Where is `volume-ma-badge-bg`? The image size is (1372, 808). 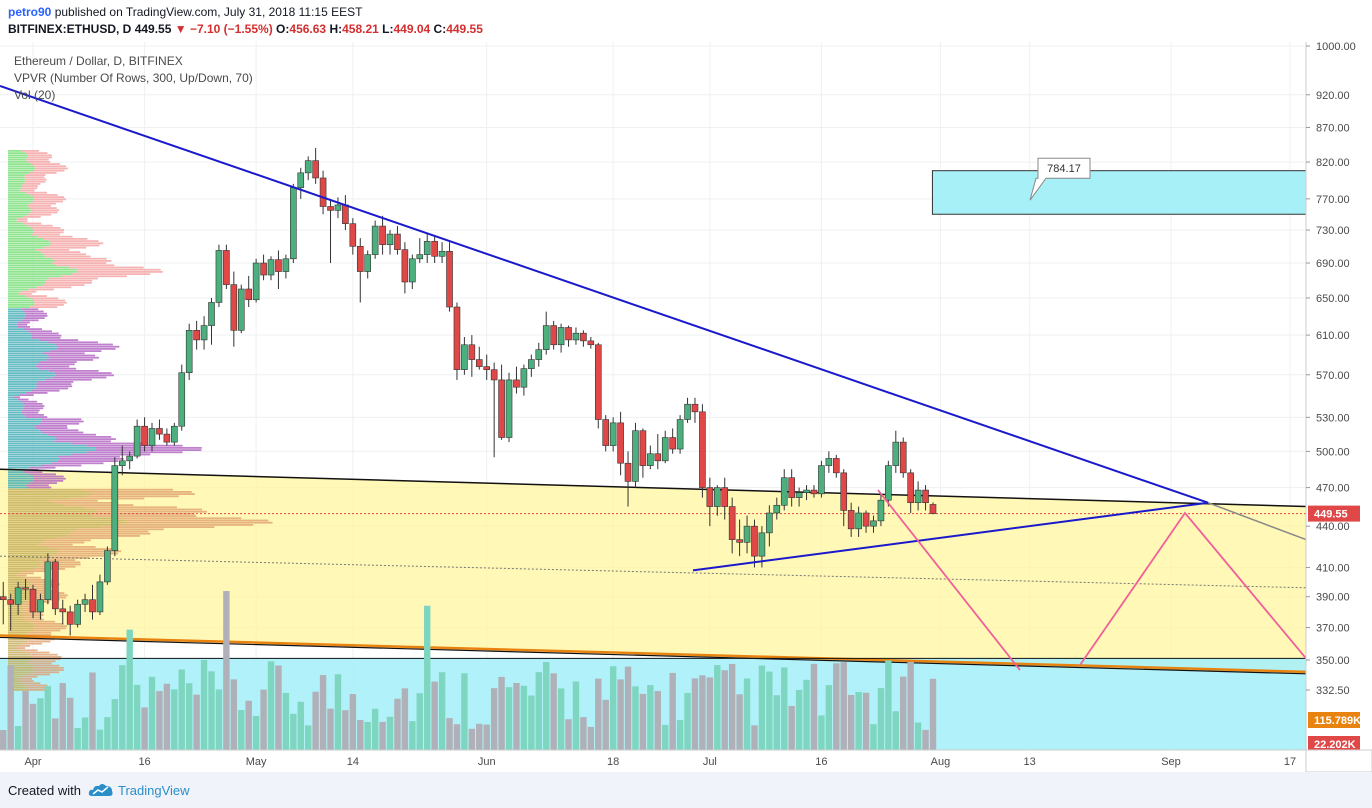 volume-ma-badge-bg is located at coordinates (1334, 720).